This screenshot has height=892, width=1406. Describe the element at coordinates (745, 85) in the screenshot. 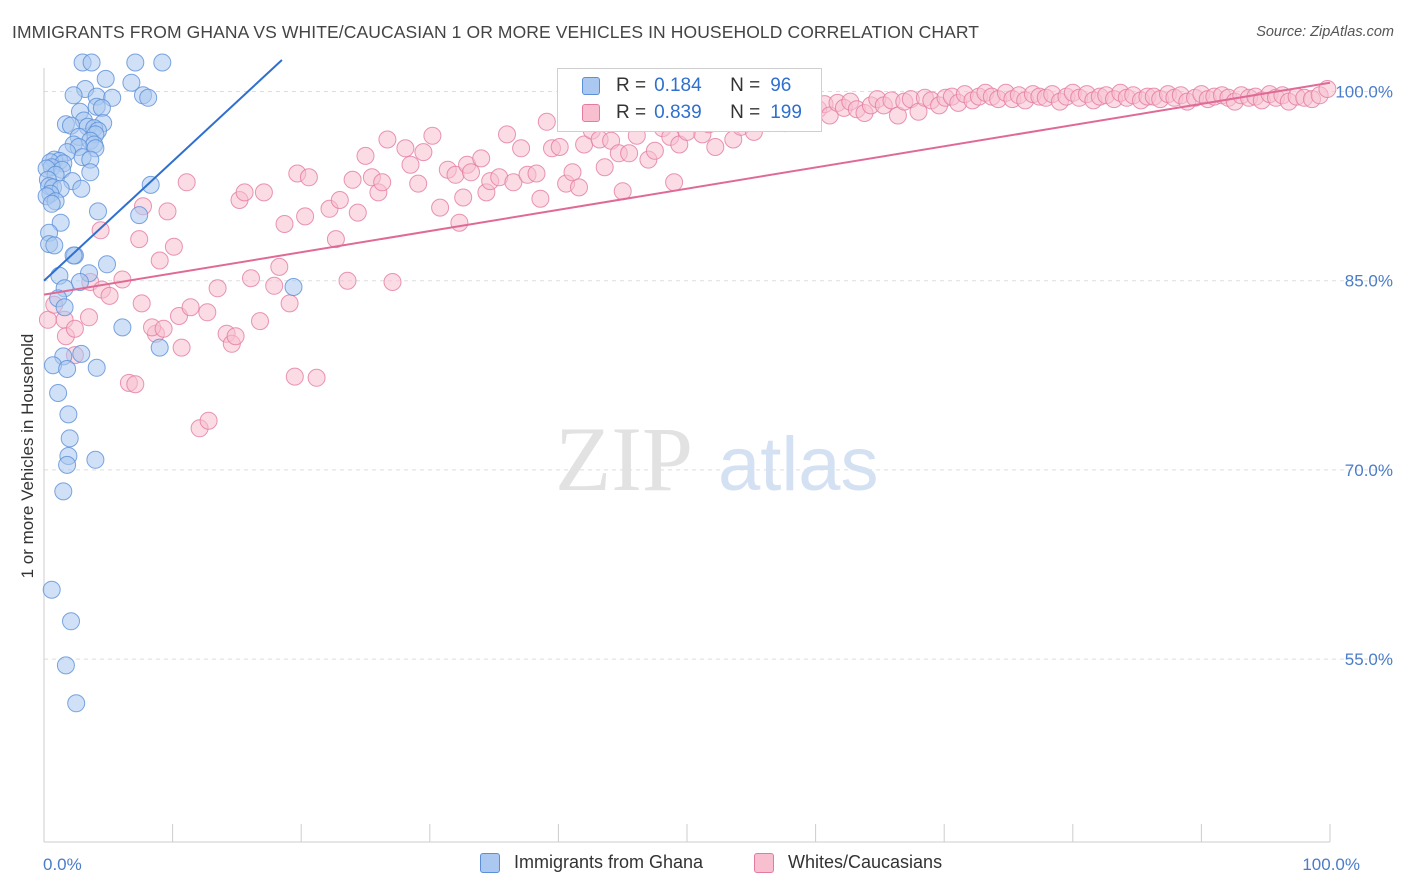

I see `legend-n-label: N =` at that location.